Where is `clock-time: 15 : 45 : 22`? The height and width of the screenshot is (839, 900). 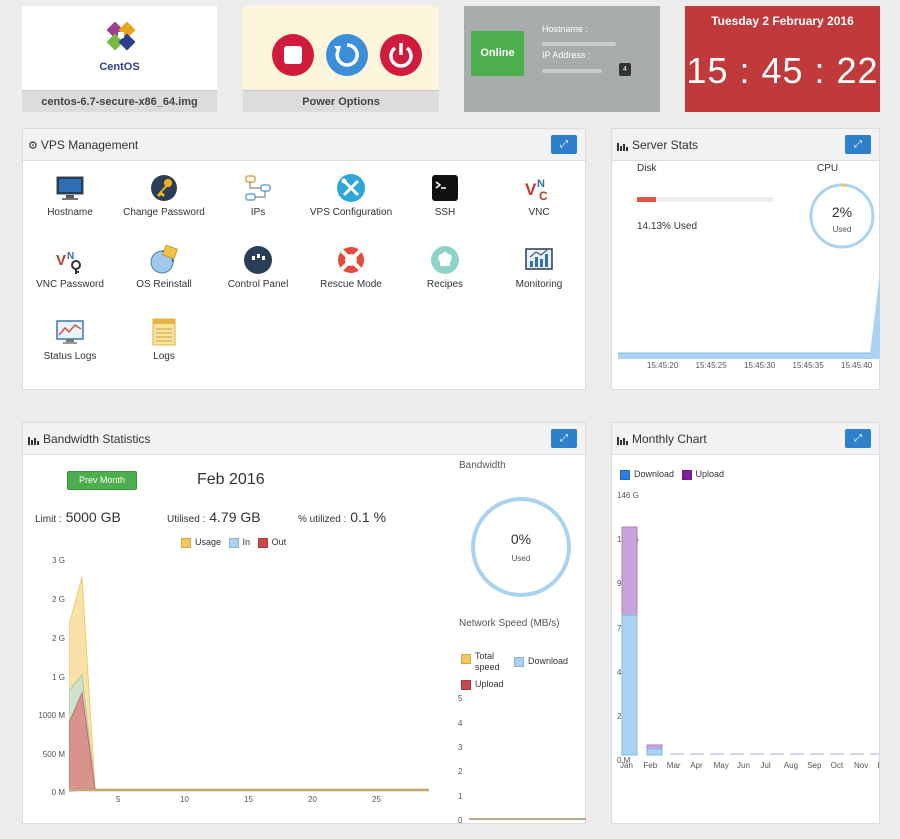 clock-time: 15 : 45 : 22 is located at coordinates (782, 70).